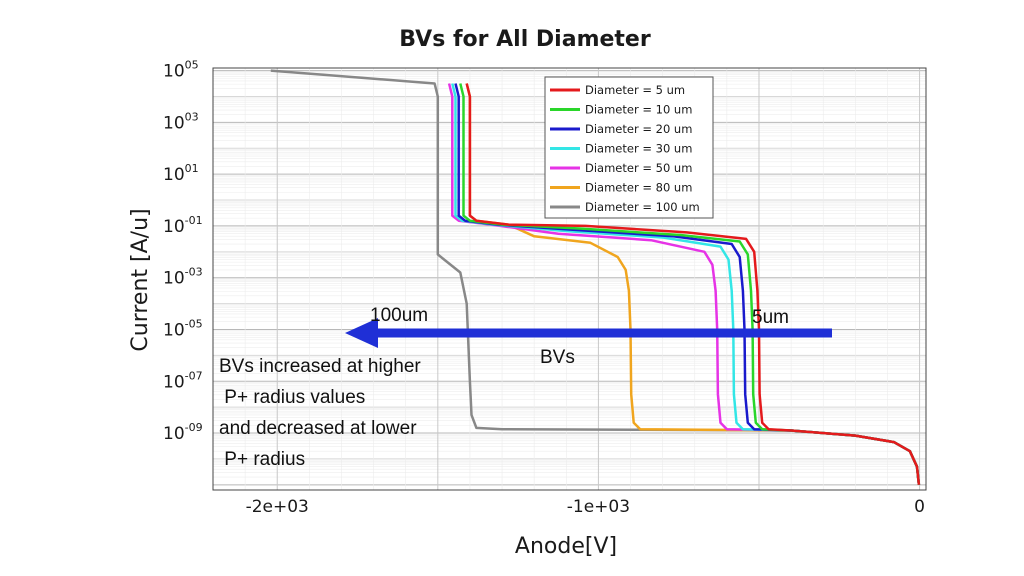  I want to click on legend-entry: Diameter = 20 um, so click(638, 129).